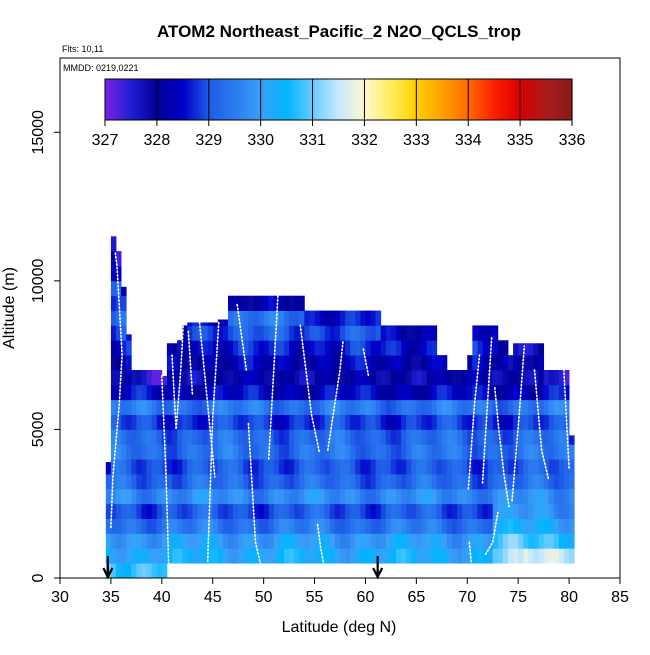  I want to click on flights-note: Flts: 10,11, so click(82, 49).